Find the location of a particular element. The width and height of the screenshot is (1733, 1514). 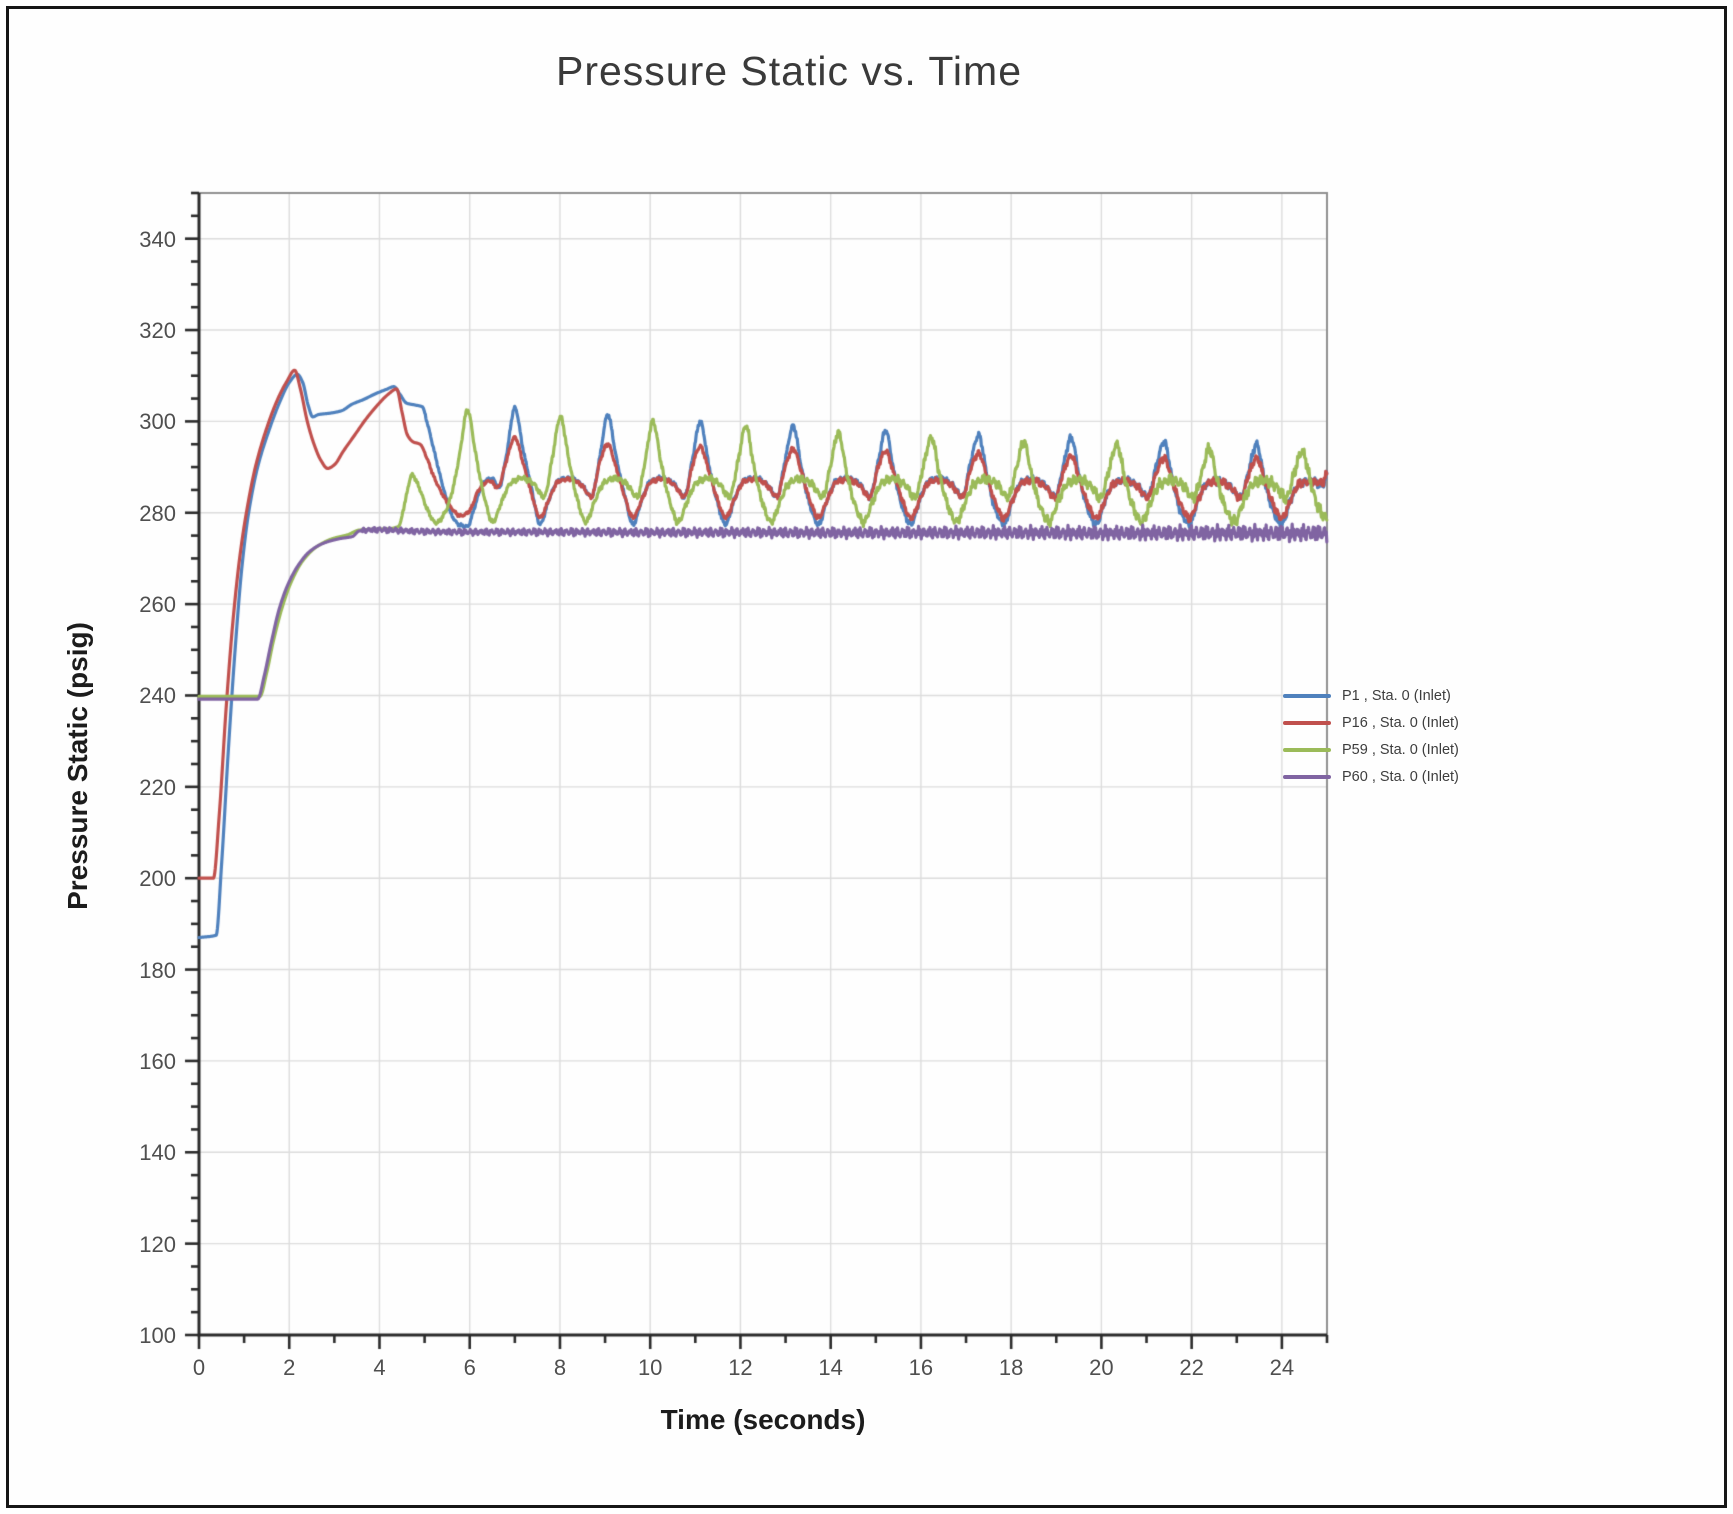

y-tick-label-300: 300 is located at coordinates (157, 422).